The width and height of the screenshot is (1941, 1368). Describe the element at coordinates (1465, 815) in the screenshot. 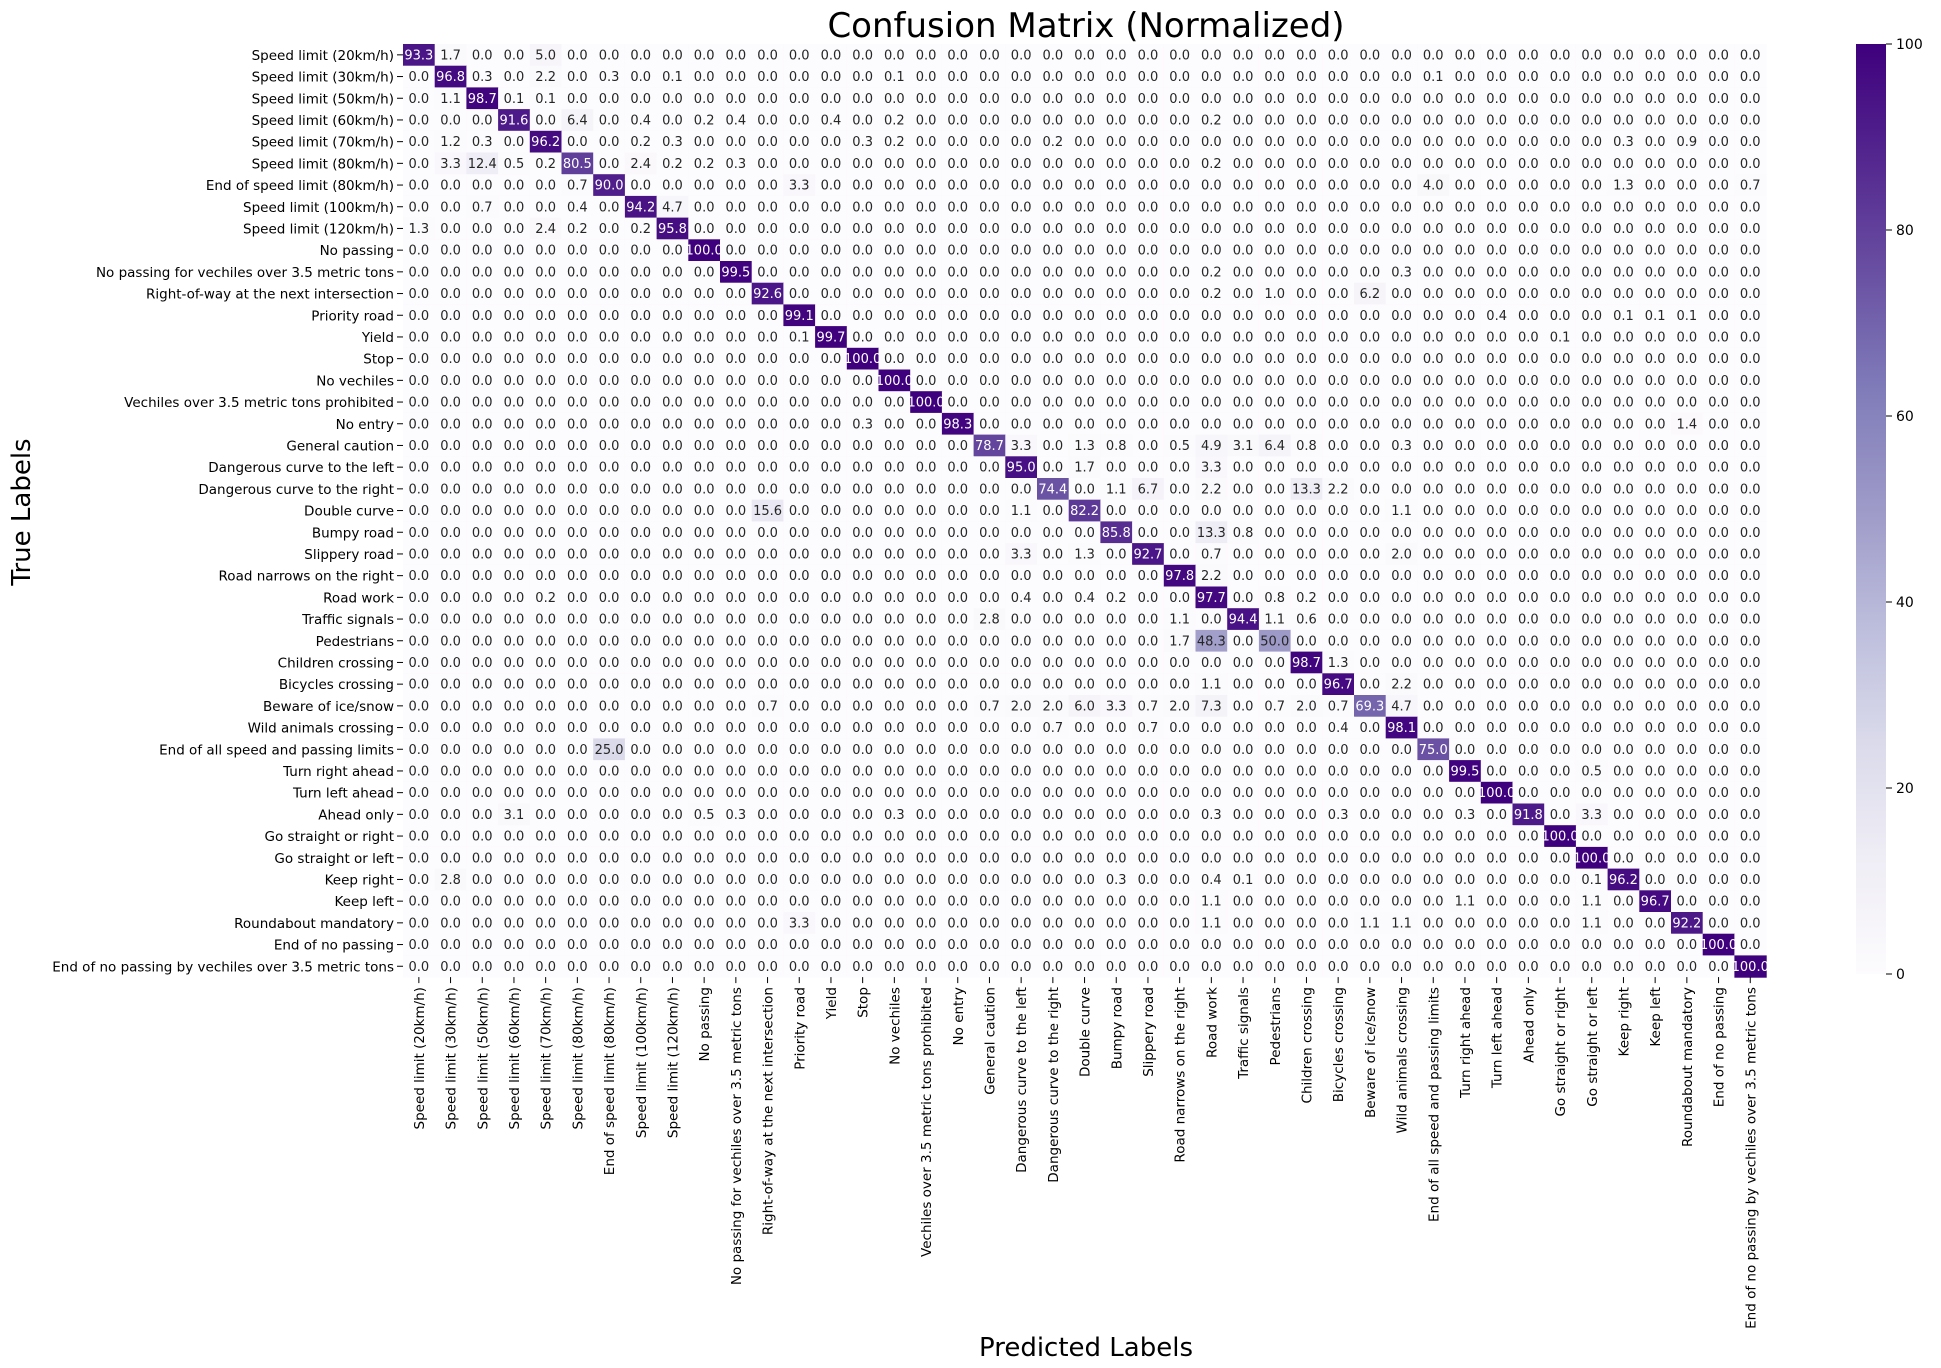

I see `cell-value-label: 0.3` at that location.